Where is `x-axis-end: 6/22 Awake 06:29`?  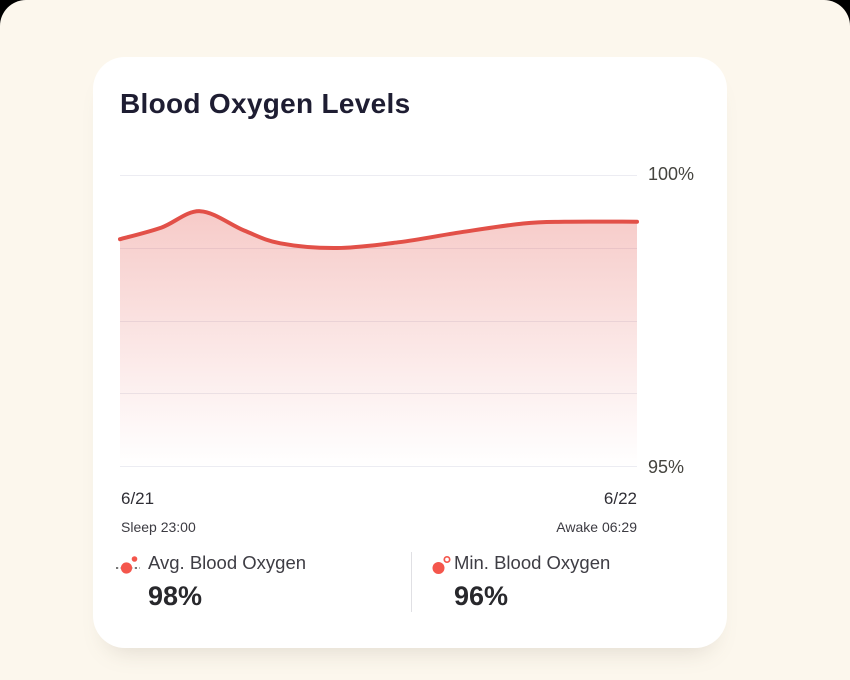 x-axis-end: 6/22 Awake 06:29 is located at coordinates (596, 512).